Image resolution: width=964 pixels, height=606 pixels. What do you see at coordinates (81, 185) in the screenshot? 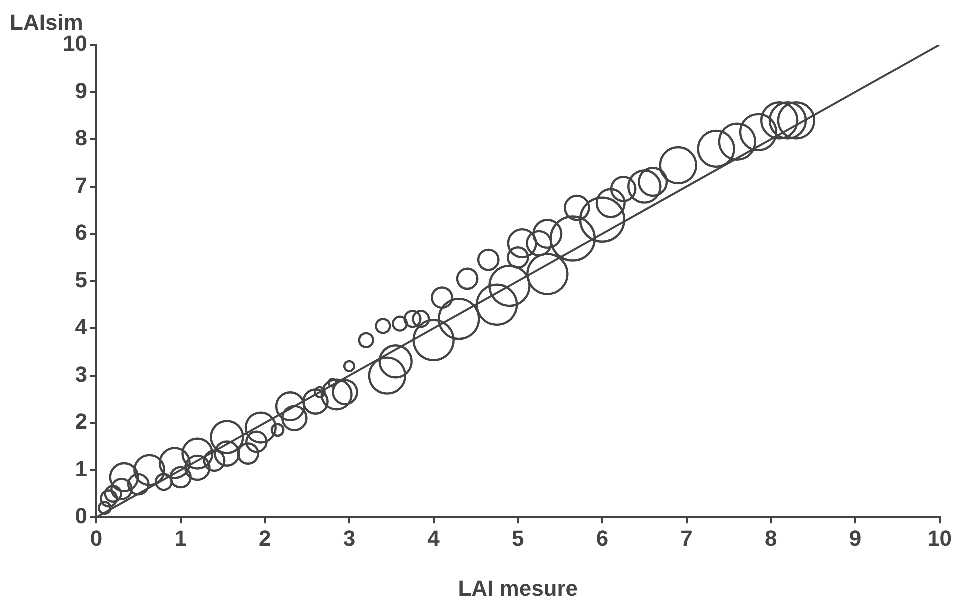
I see `y-tick-label: 7` at bounding box center [81, 185].